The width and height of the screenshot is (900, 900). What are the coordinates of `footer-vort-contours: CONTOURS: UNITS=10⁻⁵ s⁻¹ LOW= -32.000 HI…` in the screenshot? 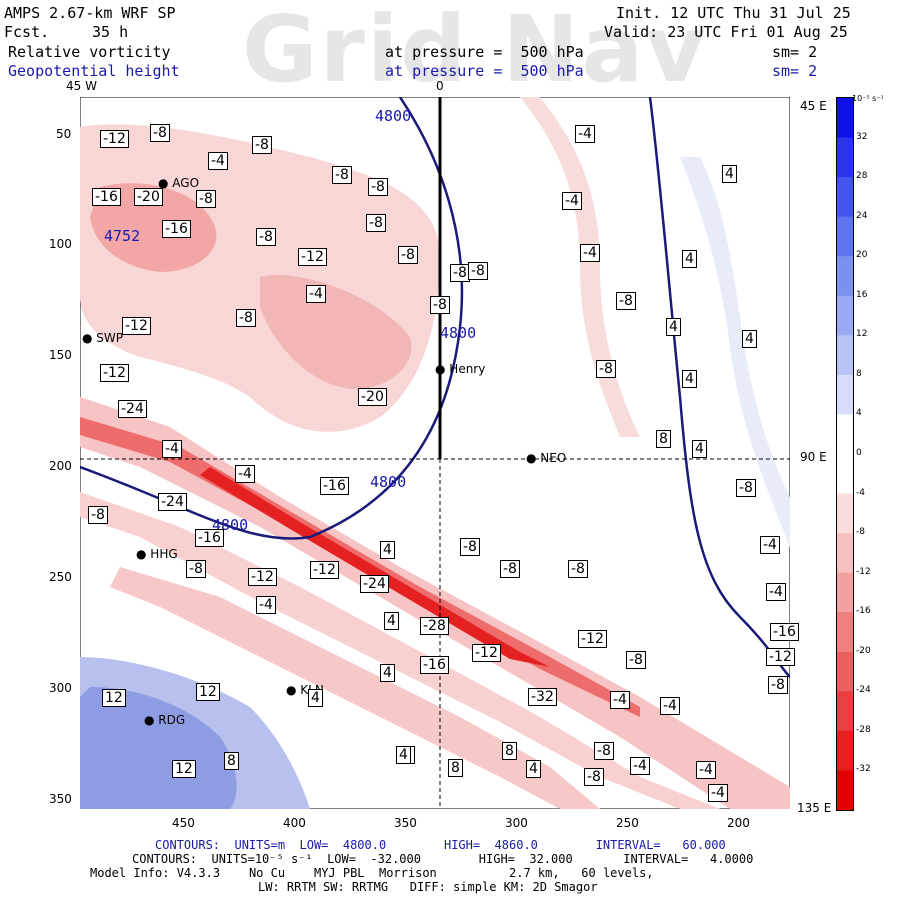 It's located at (443, 859).